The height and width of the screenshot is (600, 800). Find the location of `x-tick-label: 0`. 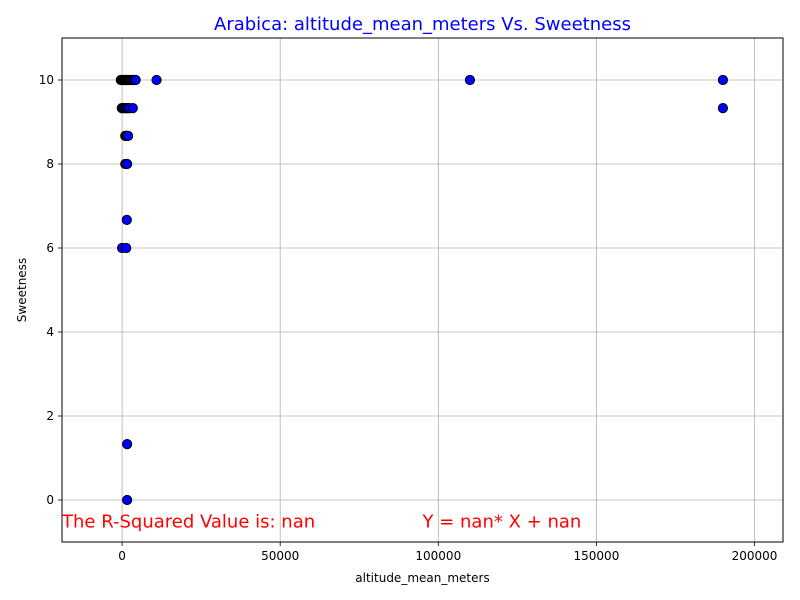

x-tick-label: 0 is located at coordinates (122, 556).